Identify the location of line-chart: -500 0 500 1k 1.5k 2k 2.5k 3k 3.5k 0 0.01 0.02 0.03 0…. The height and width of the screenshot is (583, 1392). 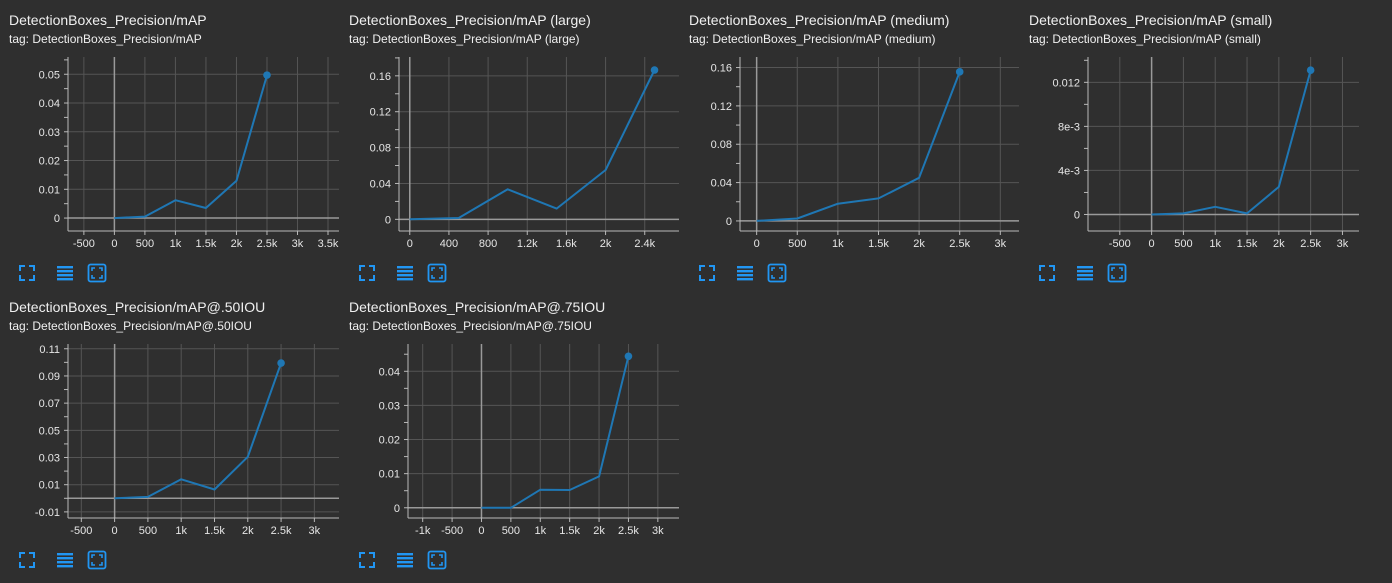
(179, 130).